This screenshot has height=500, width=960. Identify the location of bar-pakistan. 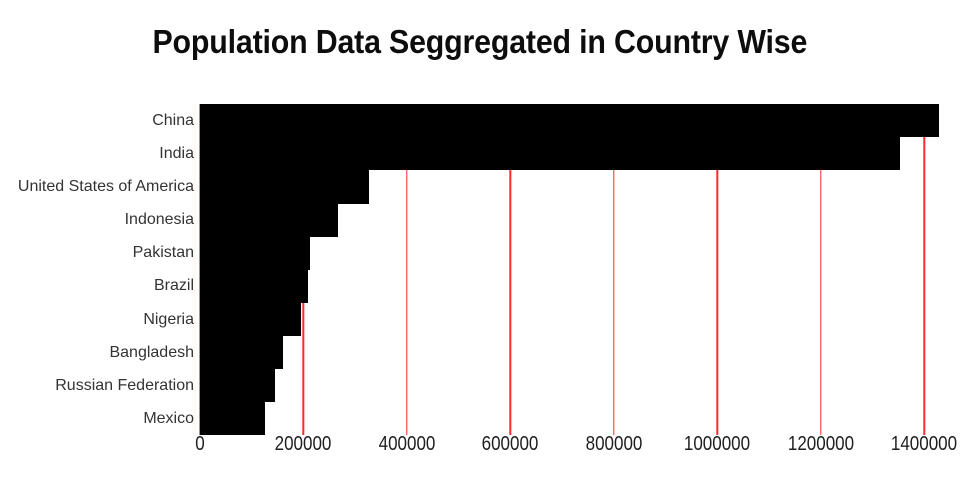
(255, 253).